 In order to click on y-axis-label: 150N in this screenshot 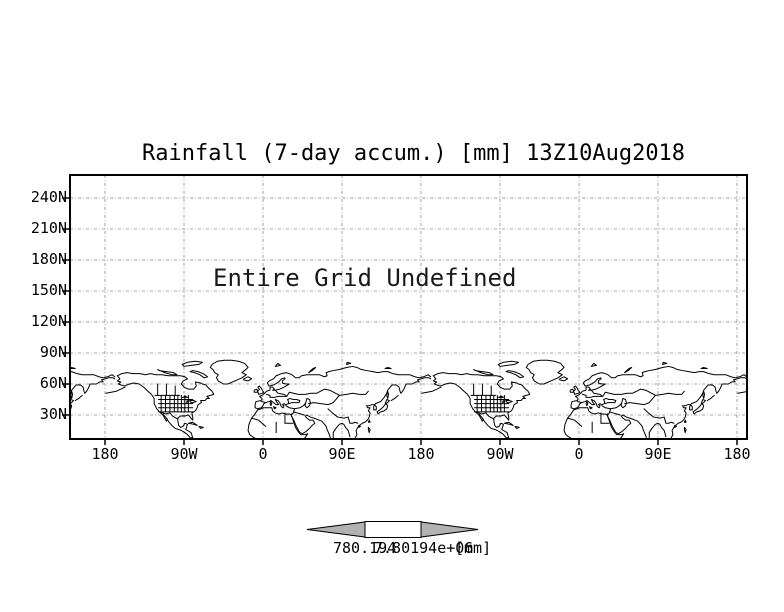, I will do `click(48, 290)`.